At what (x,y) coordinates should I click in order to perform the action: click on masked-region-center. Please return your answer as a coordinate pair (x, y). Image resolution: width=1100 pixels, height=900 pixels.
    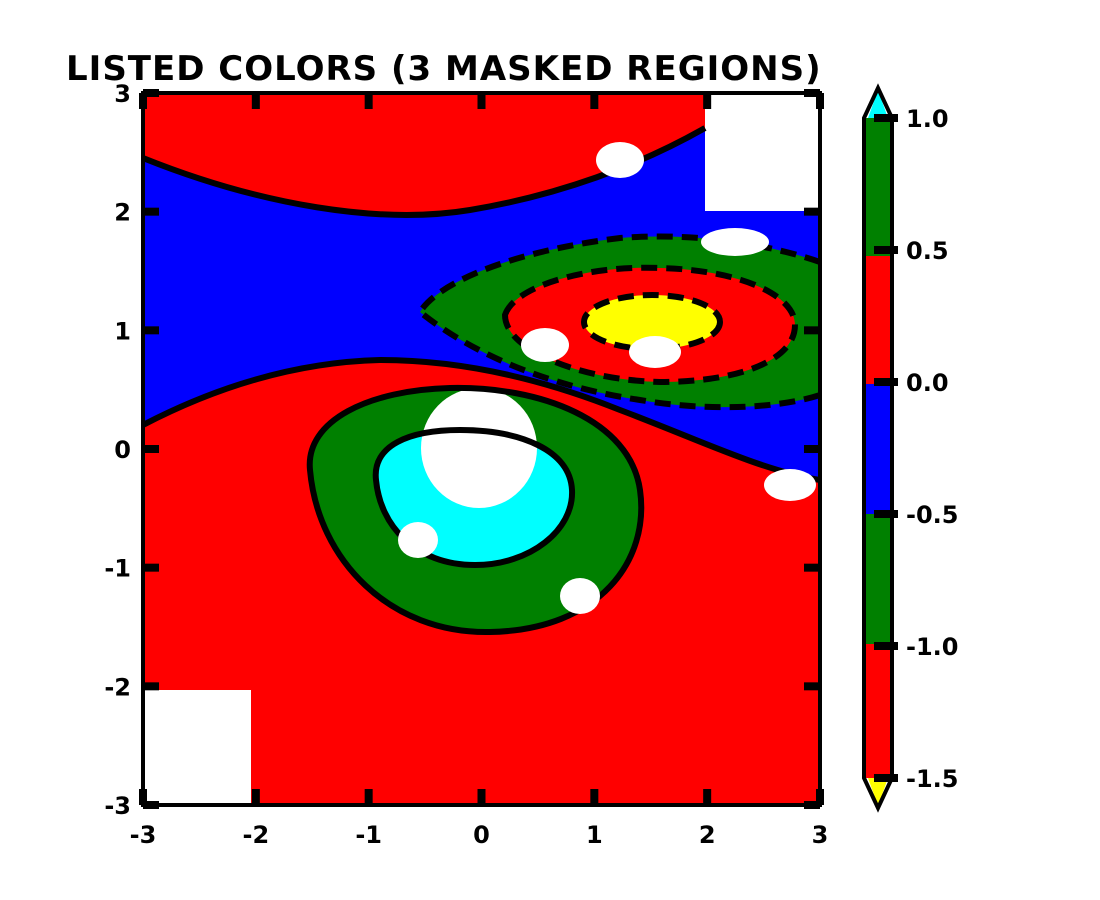
    Looking at the image, I should click on (479, 448).